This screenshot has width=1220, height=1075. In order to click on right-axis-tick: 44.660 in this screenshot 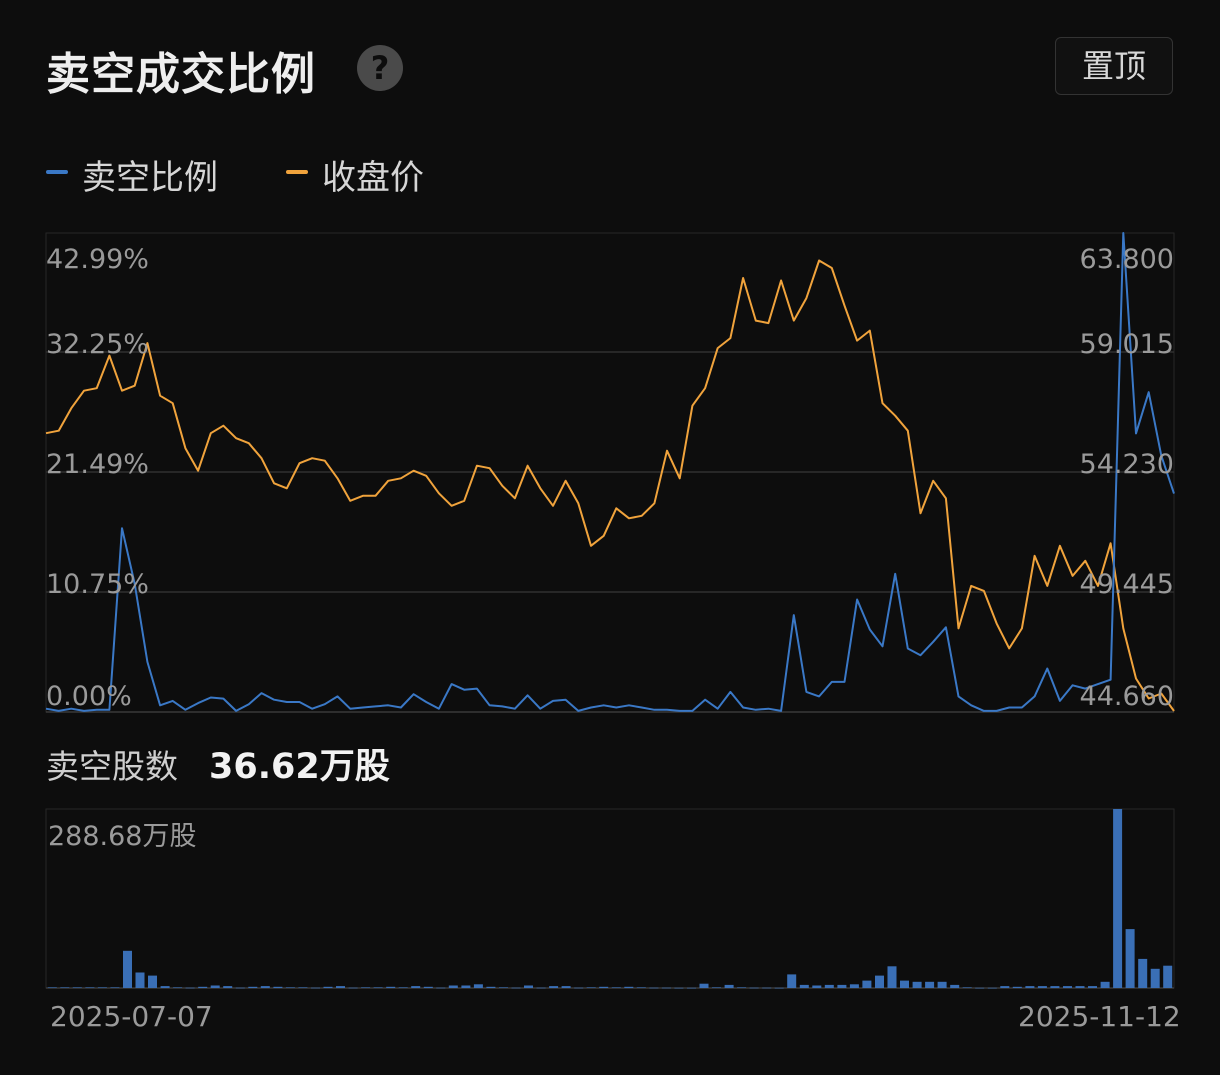, I will do `click(1127, 696)`.